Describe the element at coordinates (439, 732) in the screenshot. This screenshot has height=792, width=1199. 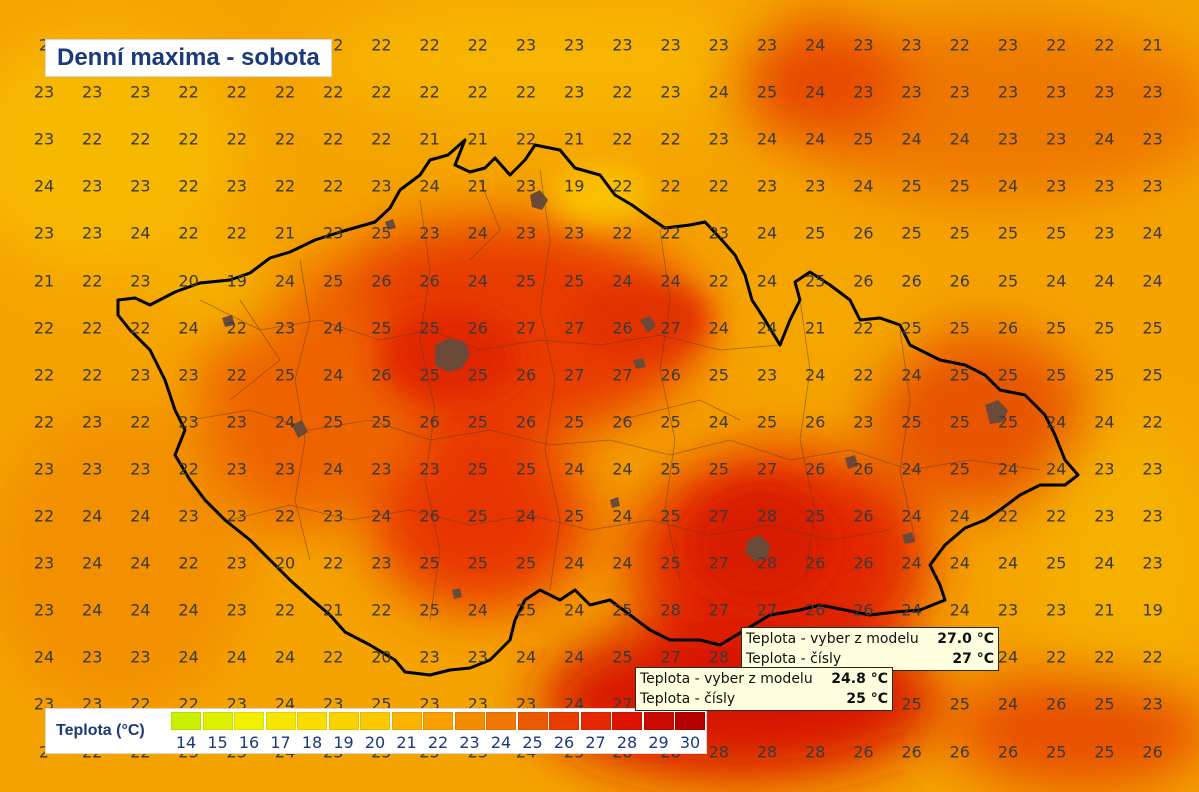
I see `legend-step: 22` at that location.